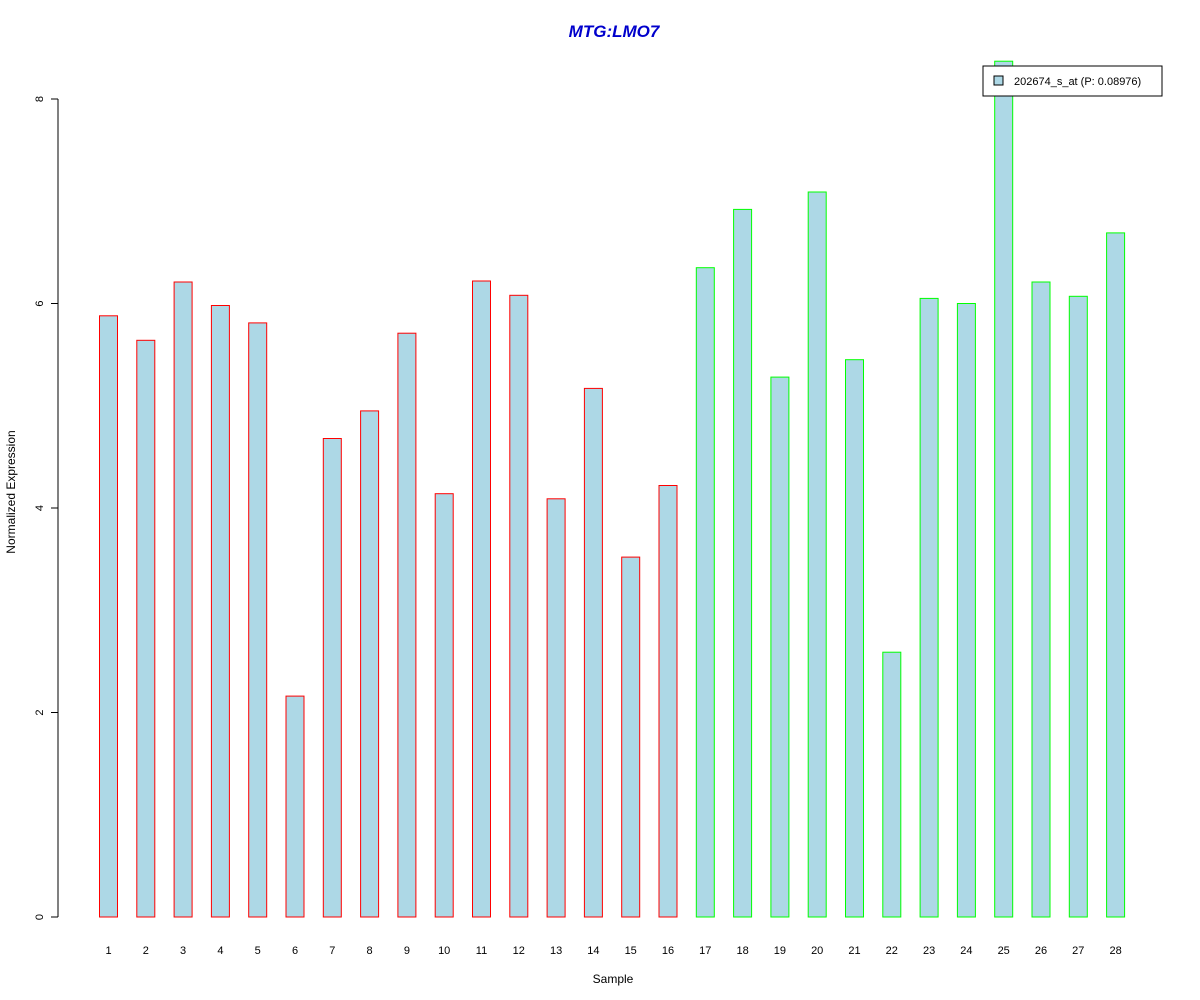 Image resolution: width=1200 pixels, height=1000 pixels. What do you see at coordinates (183, 951) in the screenshot?
I see `x-tick-label: 3` at bounding box center [183, 951].